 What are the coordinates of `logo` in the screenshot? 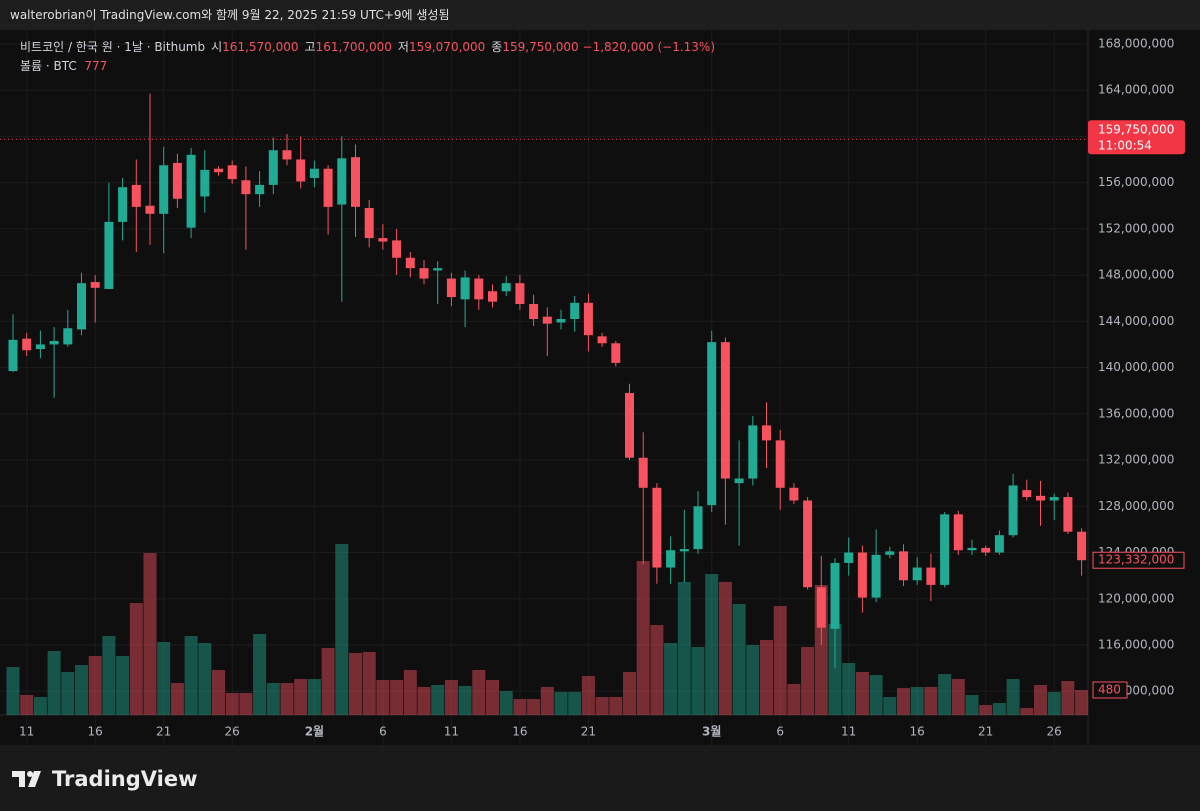 It's located at (26, 779).